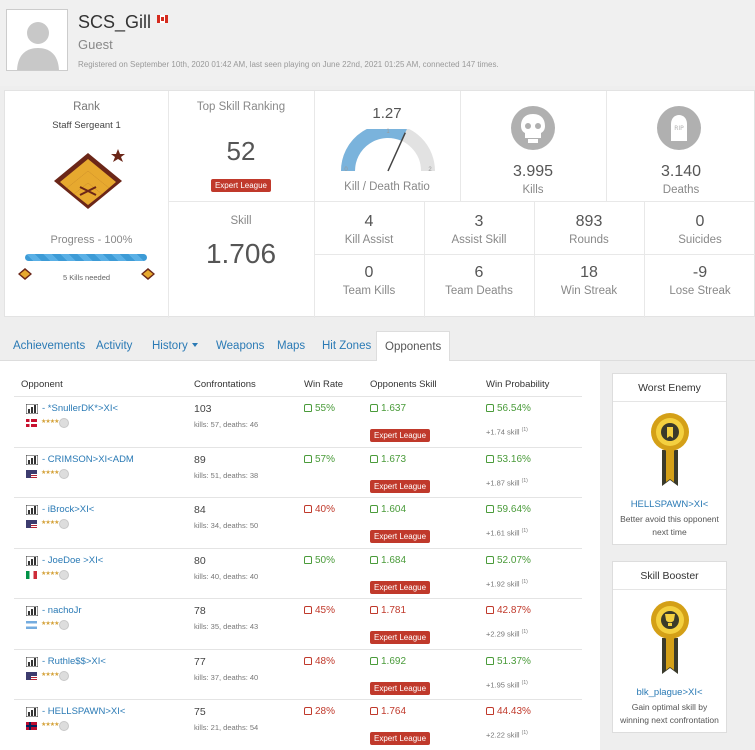 The width and height of the screenshot is (755, 750). Describe the element at coordinates (80, 408) in the screenshot. I see `opponent-name-link: - *SnullerDK*>XI<` at that location.